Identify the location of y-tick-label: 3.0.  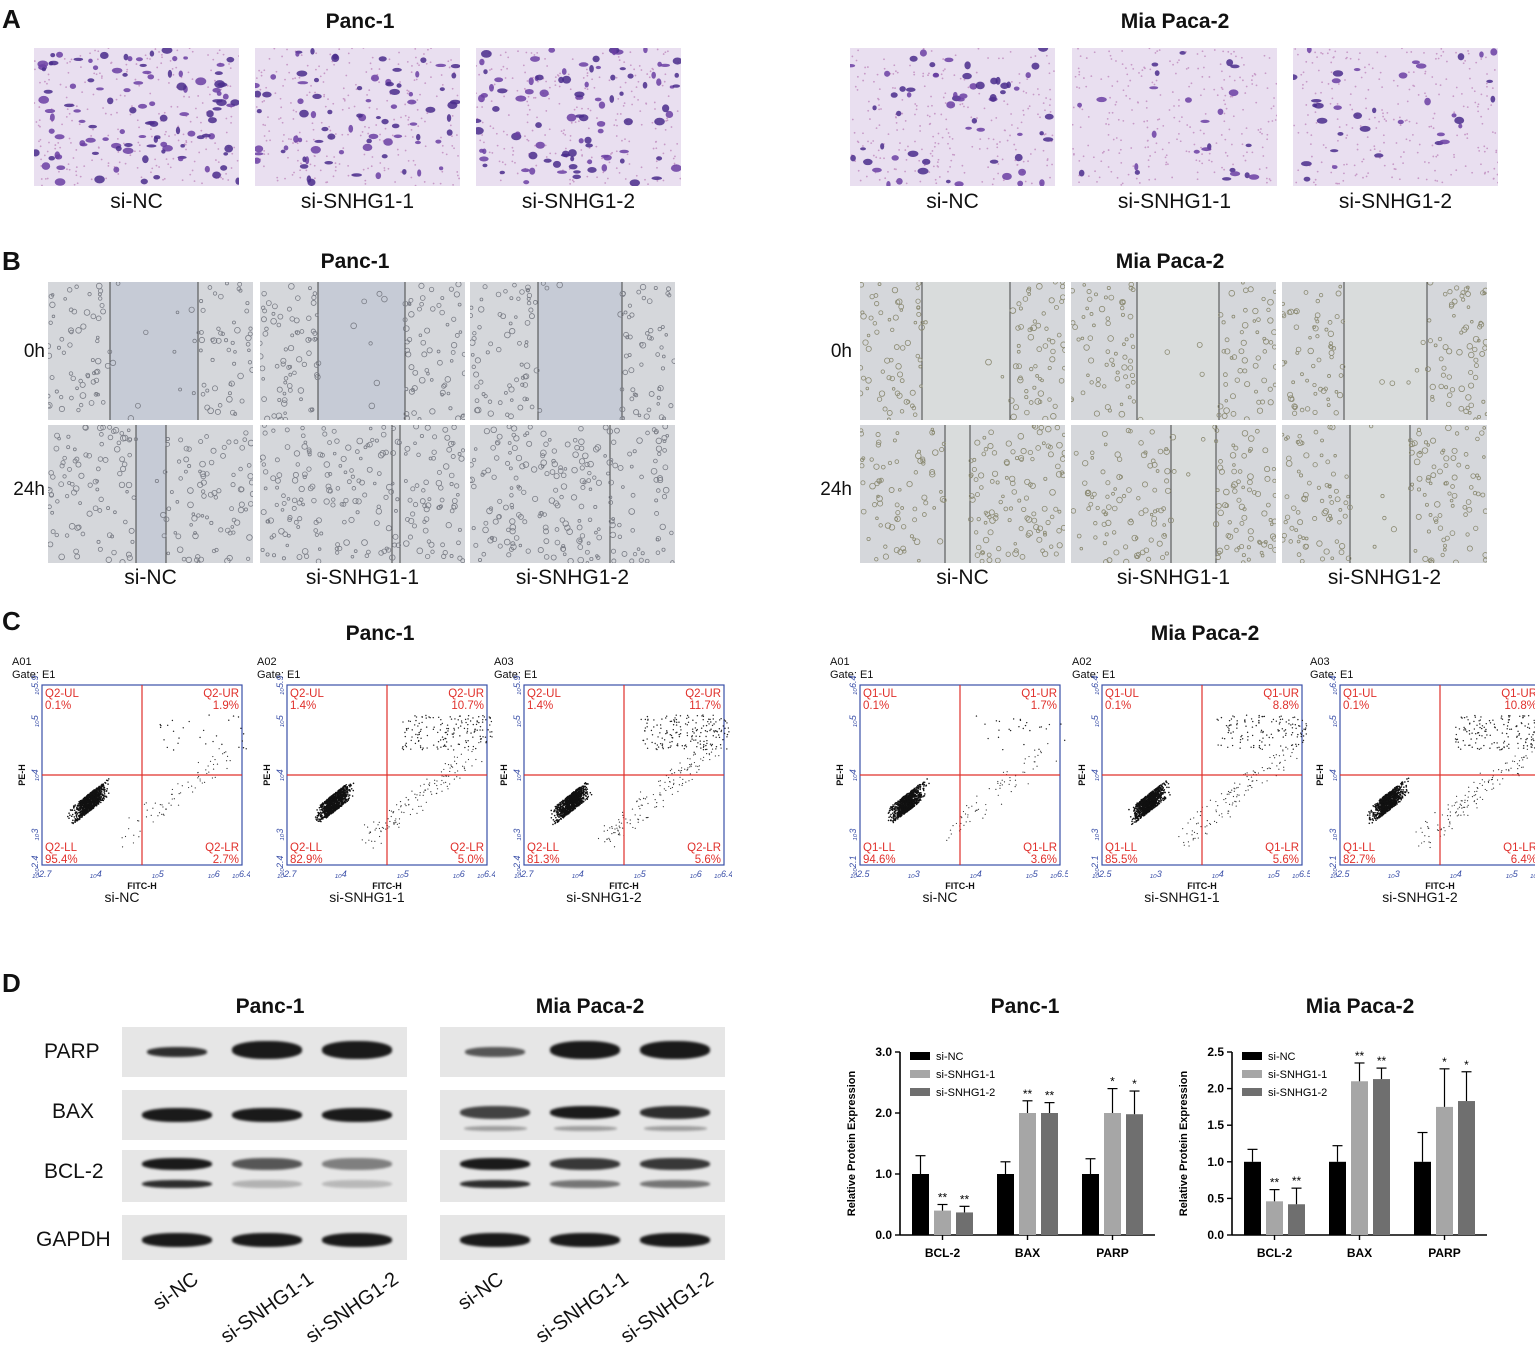
(883, 1052).